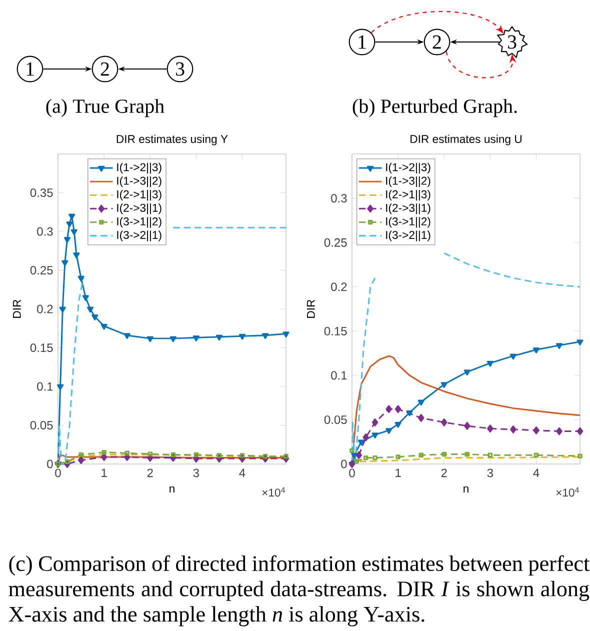  I want to click on text: (b) Perturbed Graph., so click(434, 108).